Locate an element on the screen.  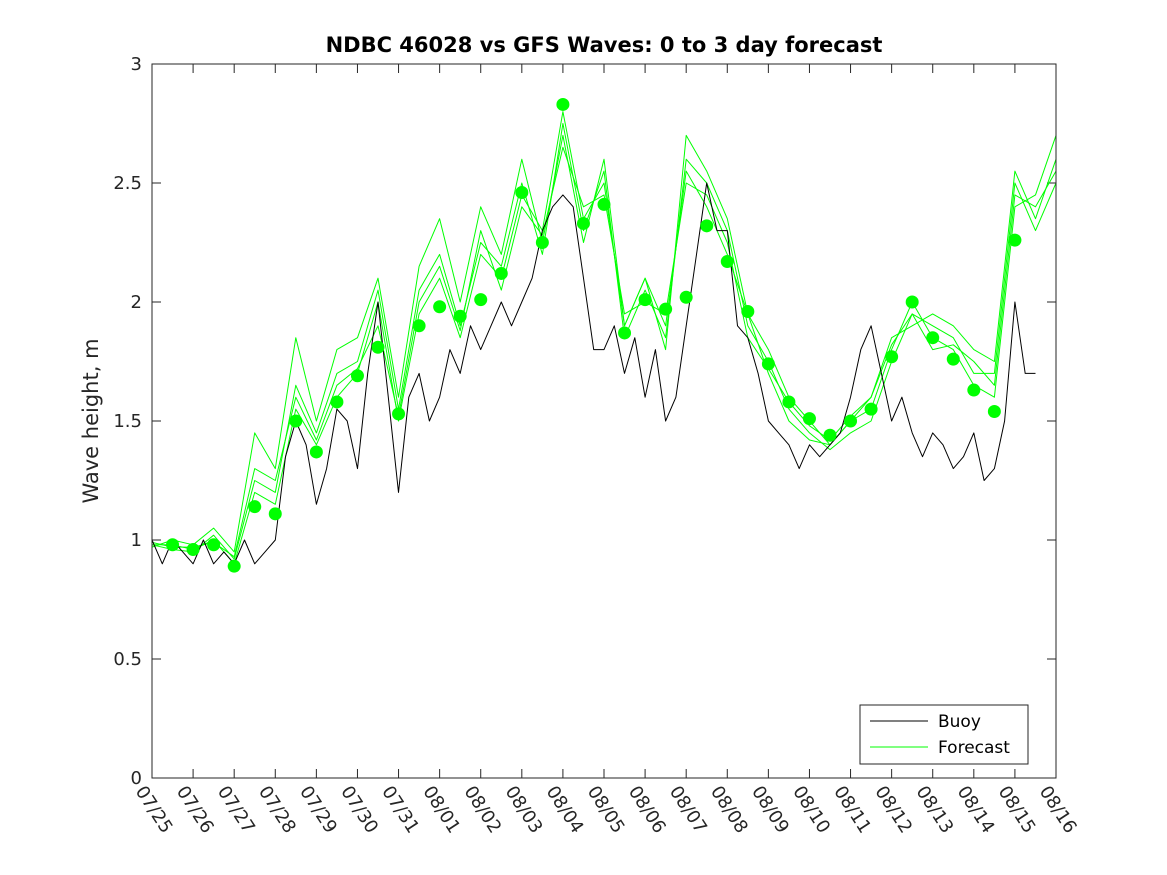
legend-buoy-label: Buoy is located at coordinates (959, 722).